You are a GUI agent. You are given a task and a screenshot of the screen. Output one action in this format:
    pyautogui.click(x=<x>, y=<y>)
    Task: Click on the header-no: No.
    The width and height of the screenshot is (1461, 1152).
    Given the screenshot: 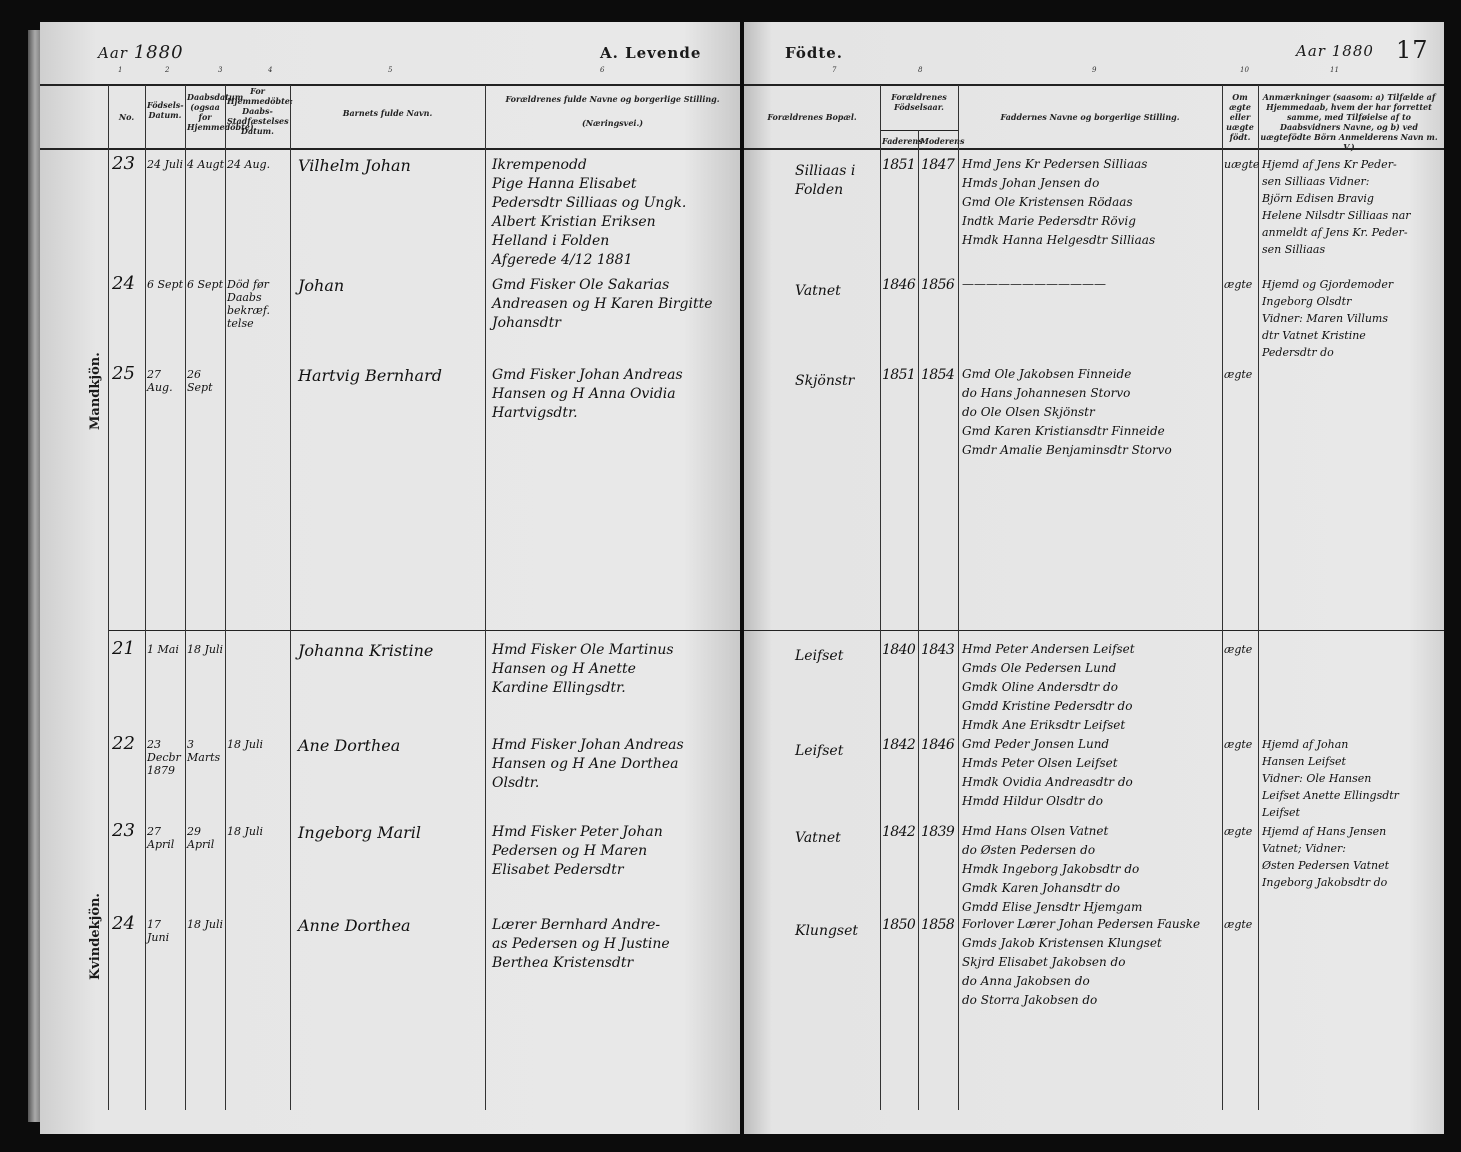 What is the action you would take?
    pyautogui.click(x=126, y=117)
    